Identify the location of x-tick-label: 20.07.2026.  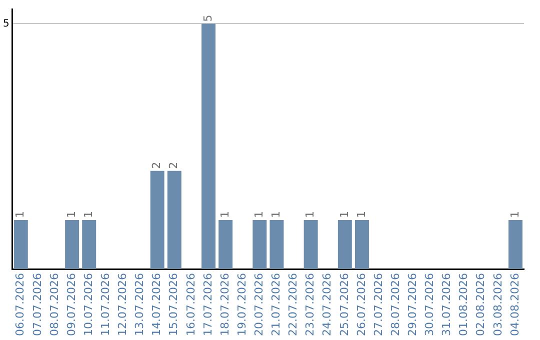
(259, 304).